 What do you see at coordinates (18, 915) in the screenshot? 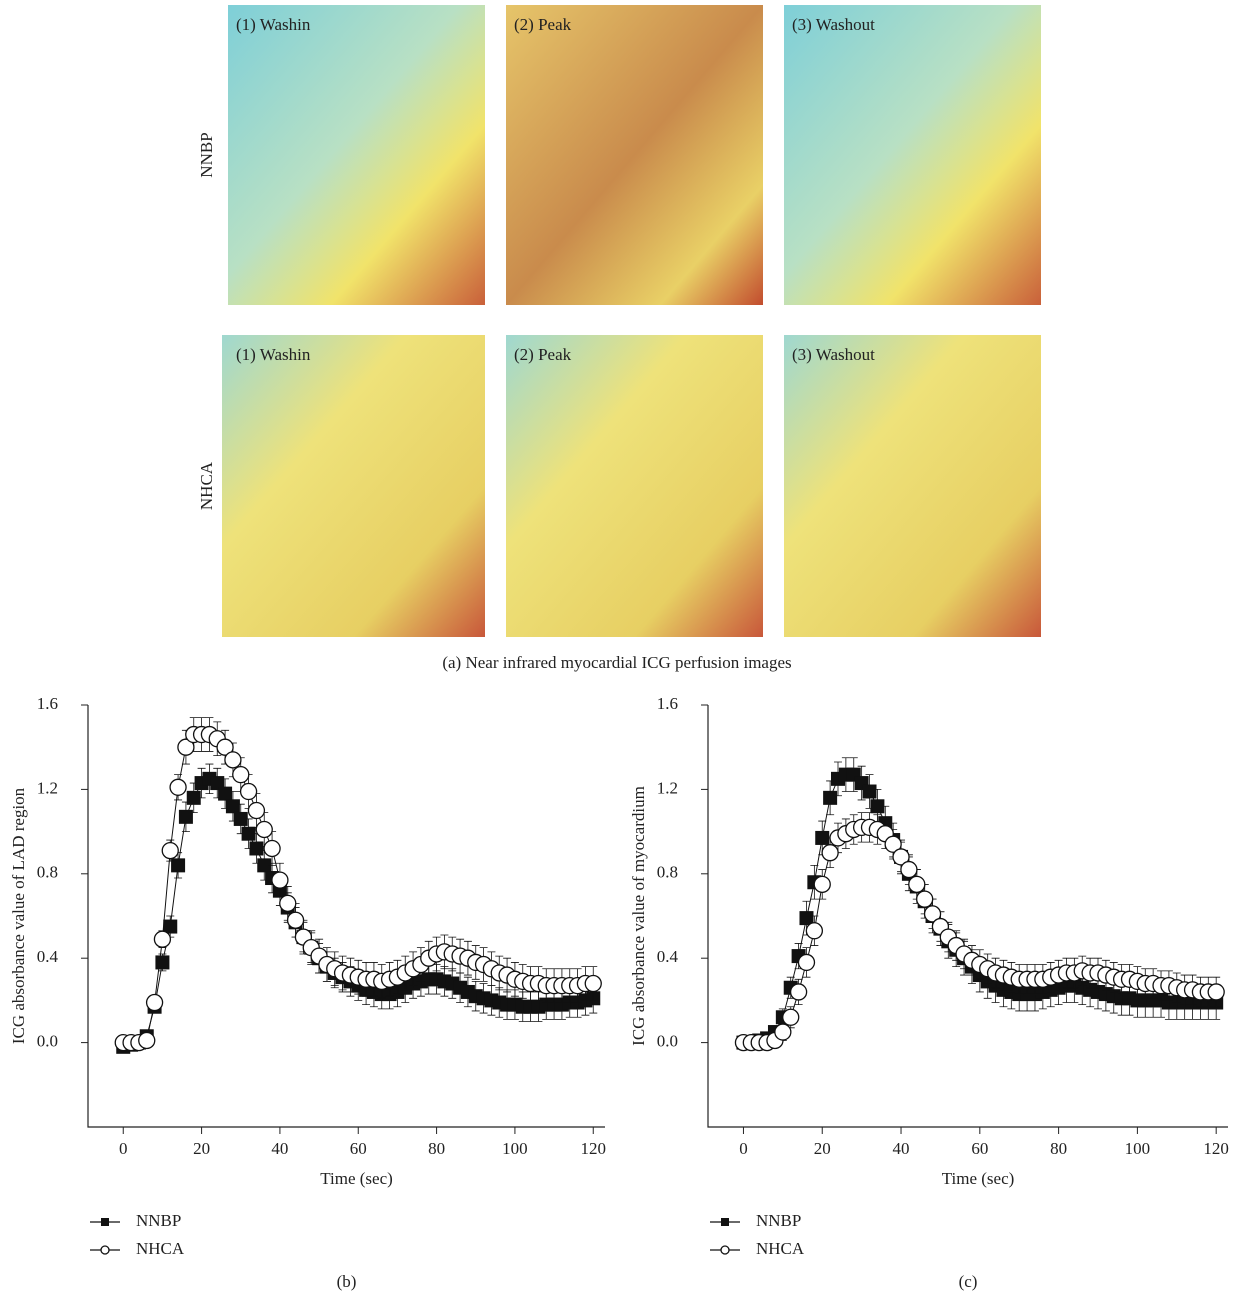
I see `y-axis-label: ICG absorbance value of LAD region` at bounding box center [18, 915].